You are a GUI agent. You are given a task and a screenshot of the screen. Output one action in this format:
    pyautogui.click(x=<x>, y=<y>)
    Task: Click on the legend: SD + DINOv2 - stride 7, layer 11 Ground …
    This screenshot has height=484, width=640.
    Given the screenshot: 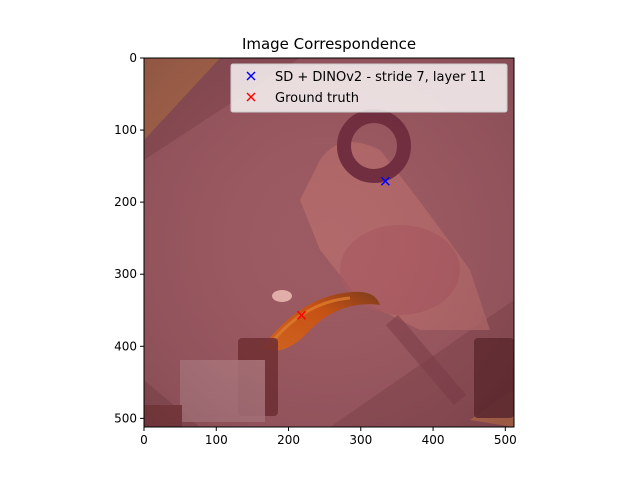 What is the action you would take?
    pyautogui.click(x=369, y=88)
    